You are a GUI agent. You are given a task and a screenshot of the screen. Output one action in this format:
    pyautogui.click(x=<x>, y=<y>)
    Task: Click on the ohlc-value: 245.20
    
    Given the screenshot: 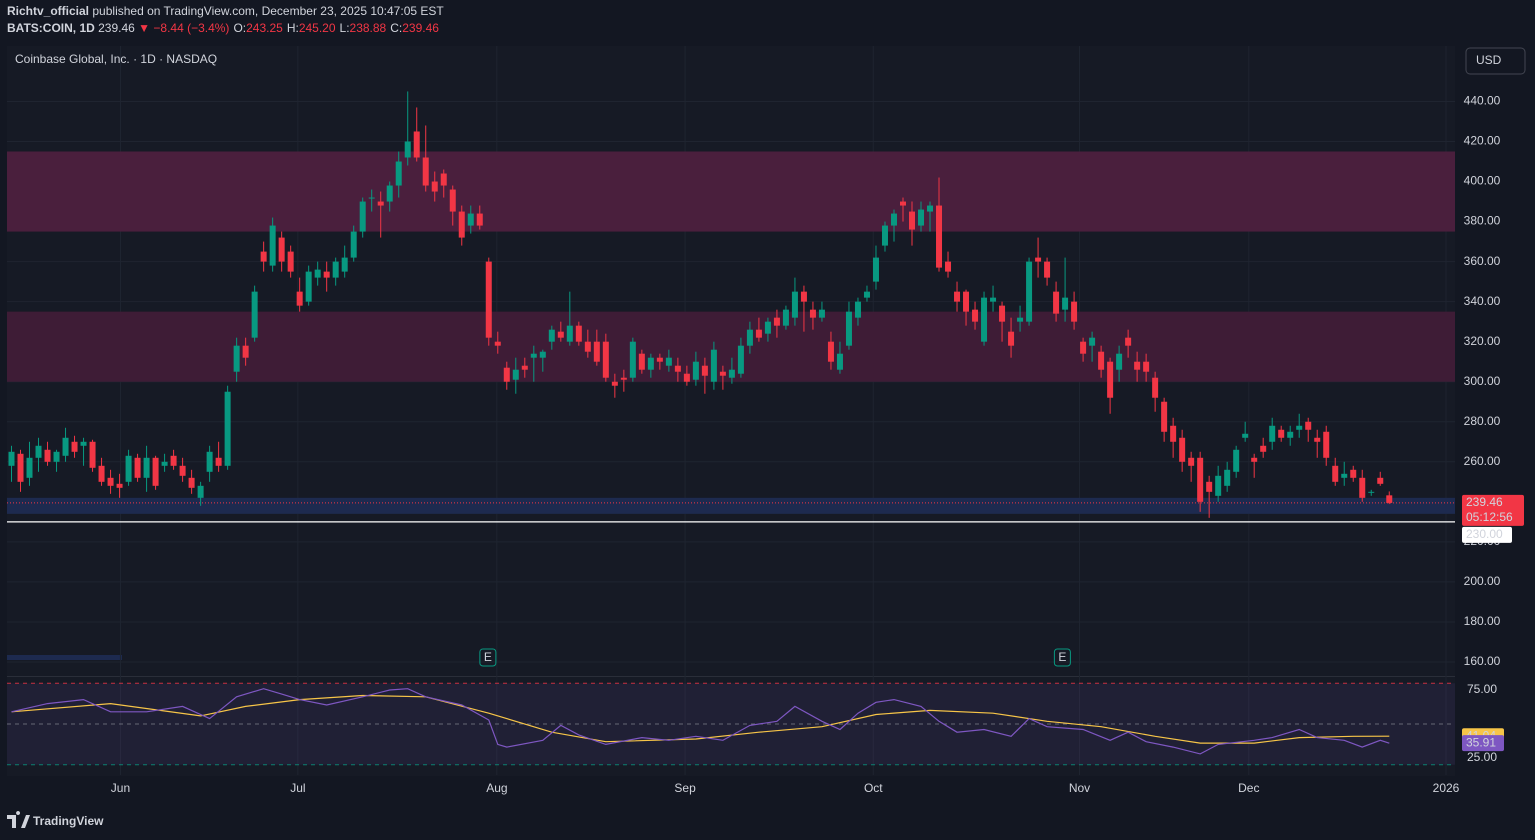 What is the action you would take?
    pyautogui.click(x=317, y=28)
    